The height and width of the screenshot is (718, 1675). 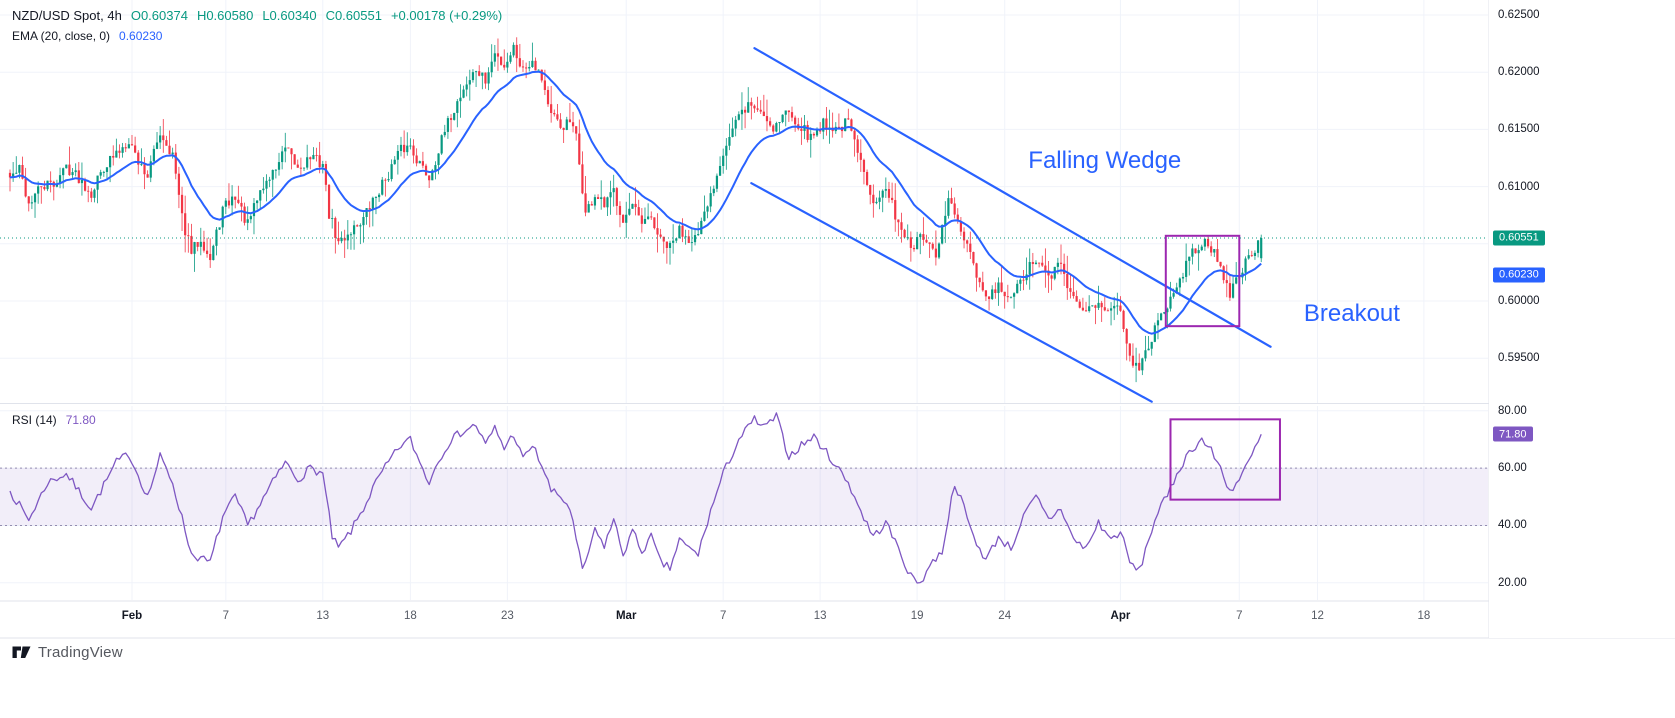 I want to click on rsi-indicator-label: RSI (14), so click(x=34, y=420).